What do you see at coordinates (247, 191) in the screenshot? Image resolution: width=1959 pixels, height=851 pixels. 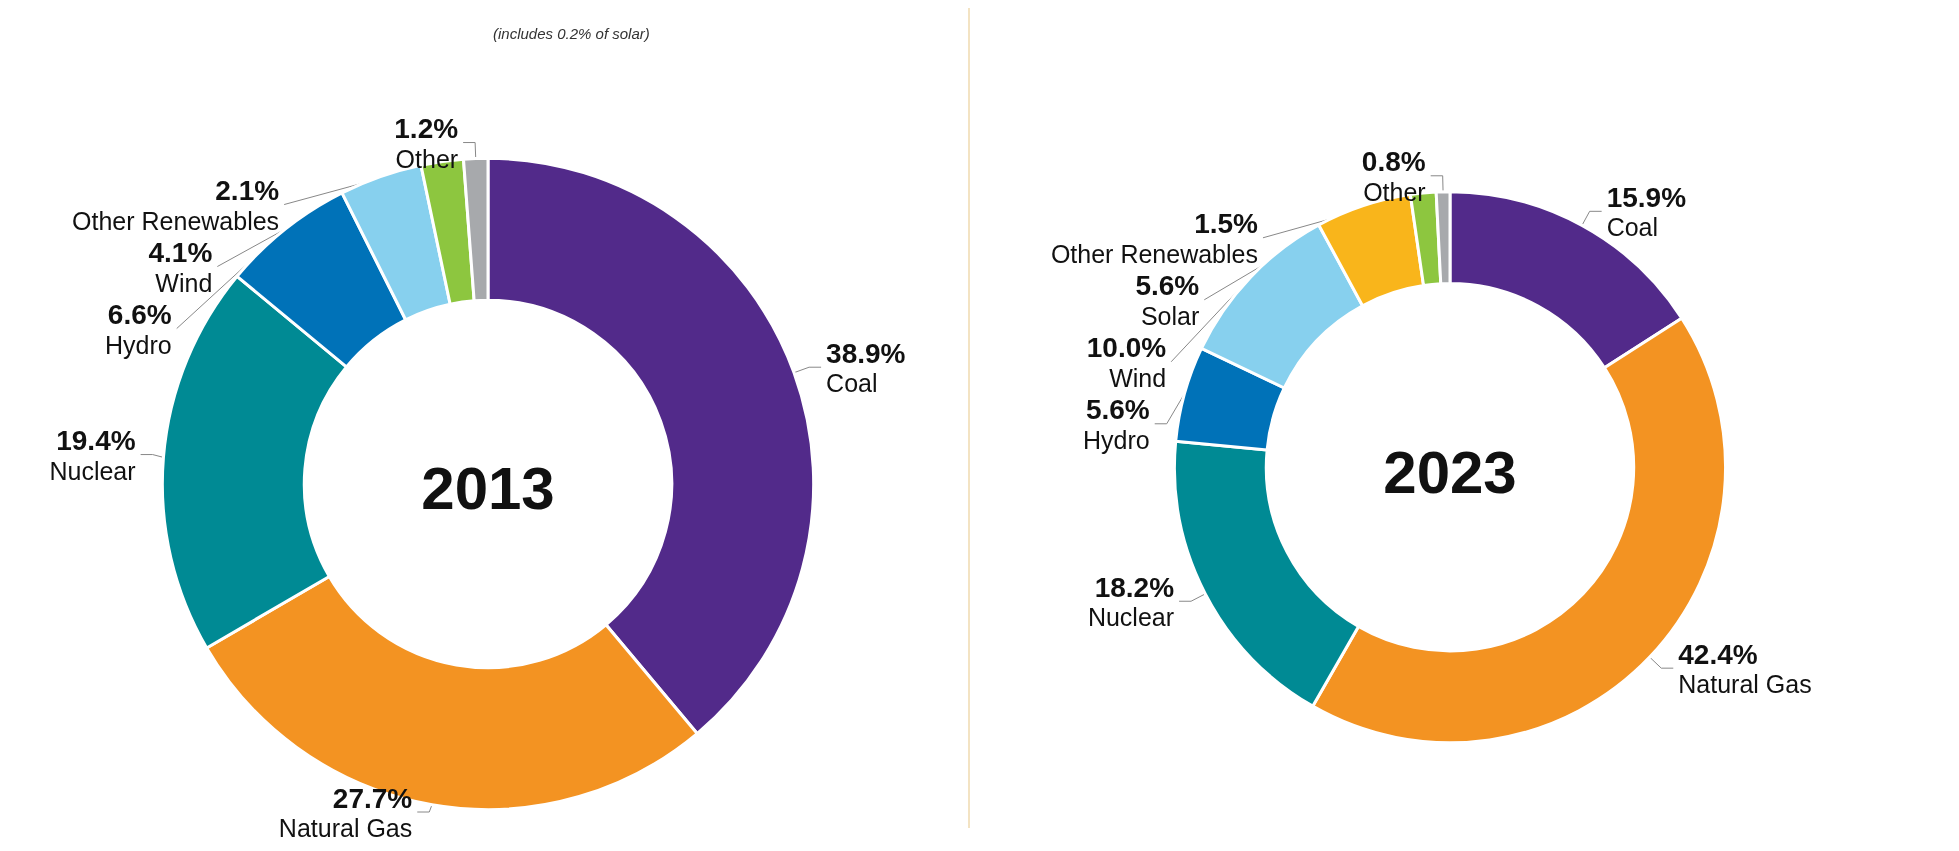 I see `data-label: 2.1%` at bounding box center [247, 191].